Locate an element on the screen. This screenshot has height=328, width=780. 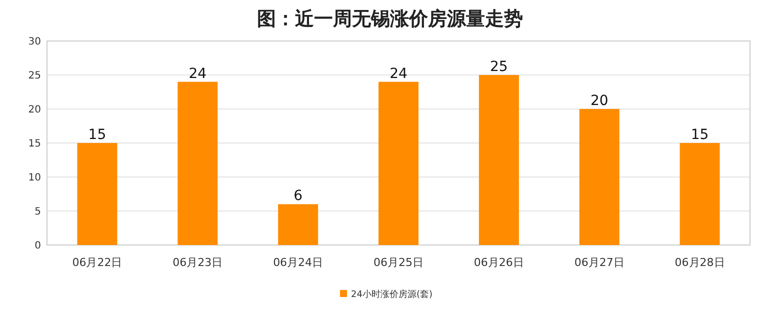
y-tick-label: 20 is located at coordinates (34, 110).